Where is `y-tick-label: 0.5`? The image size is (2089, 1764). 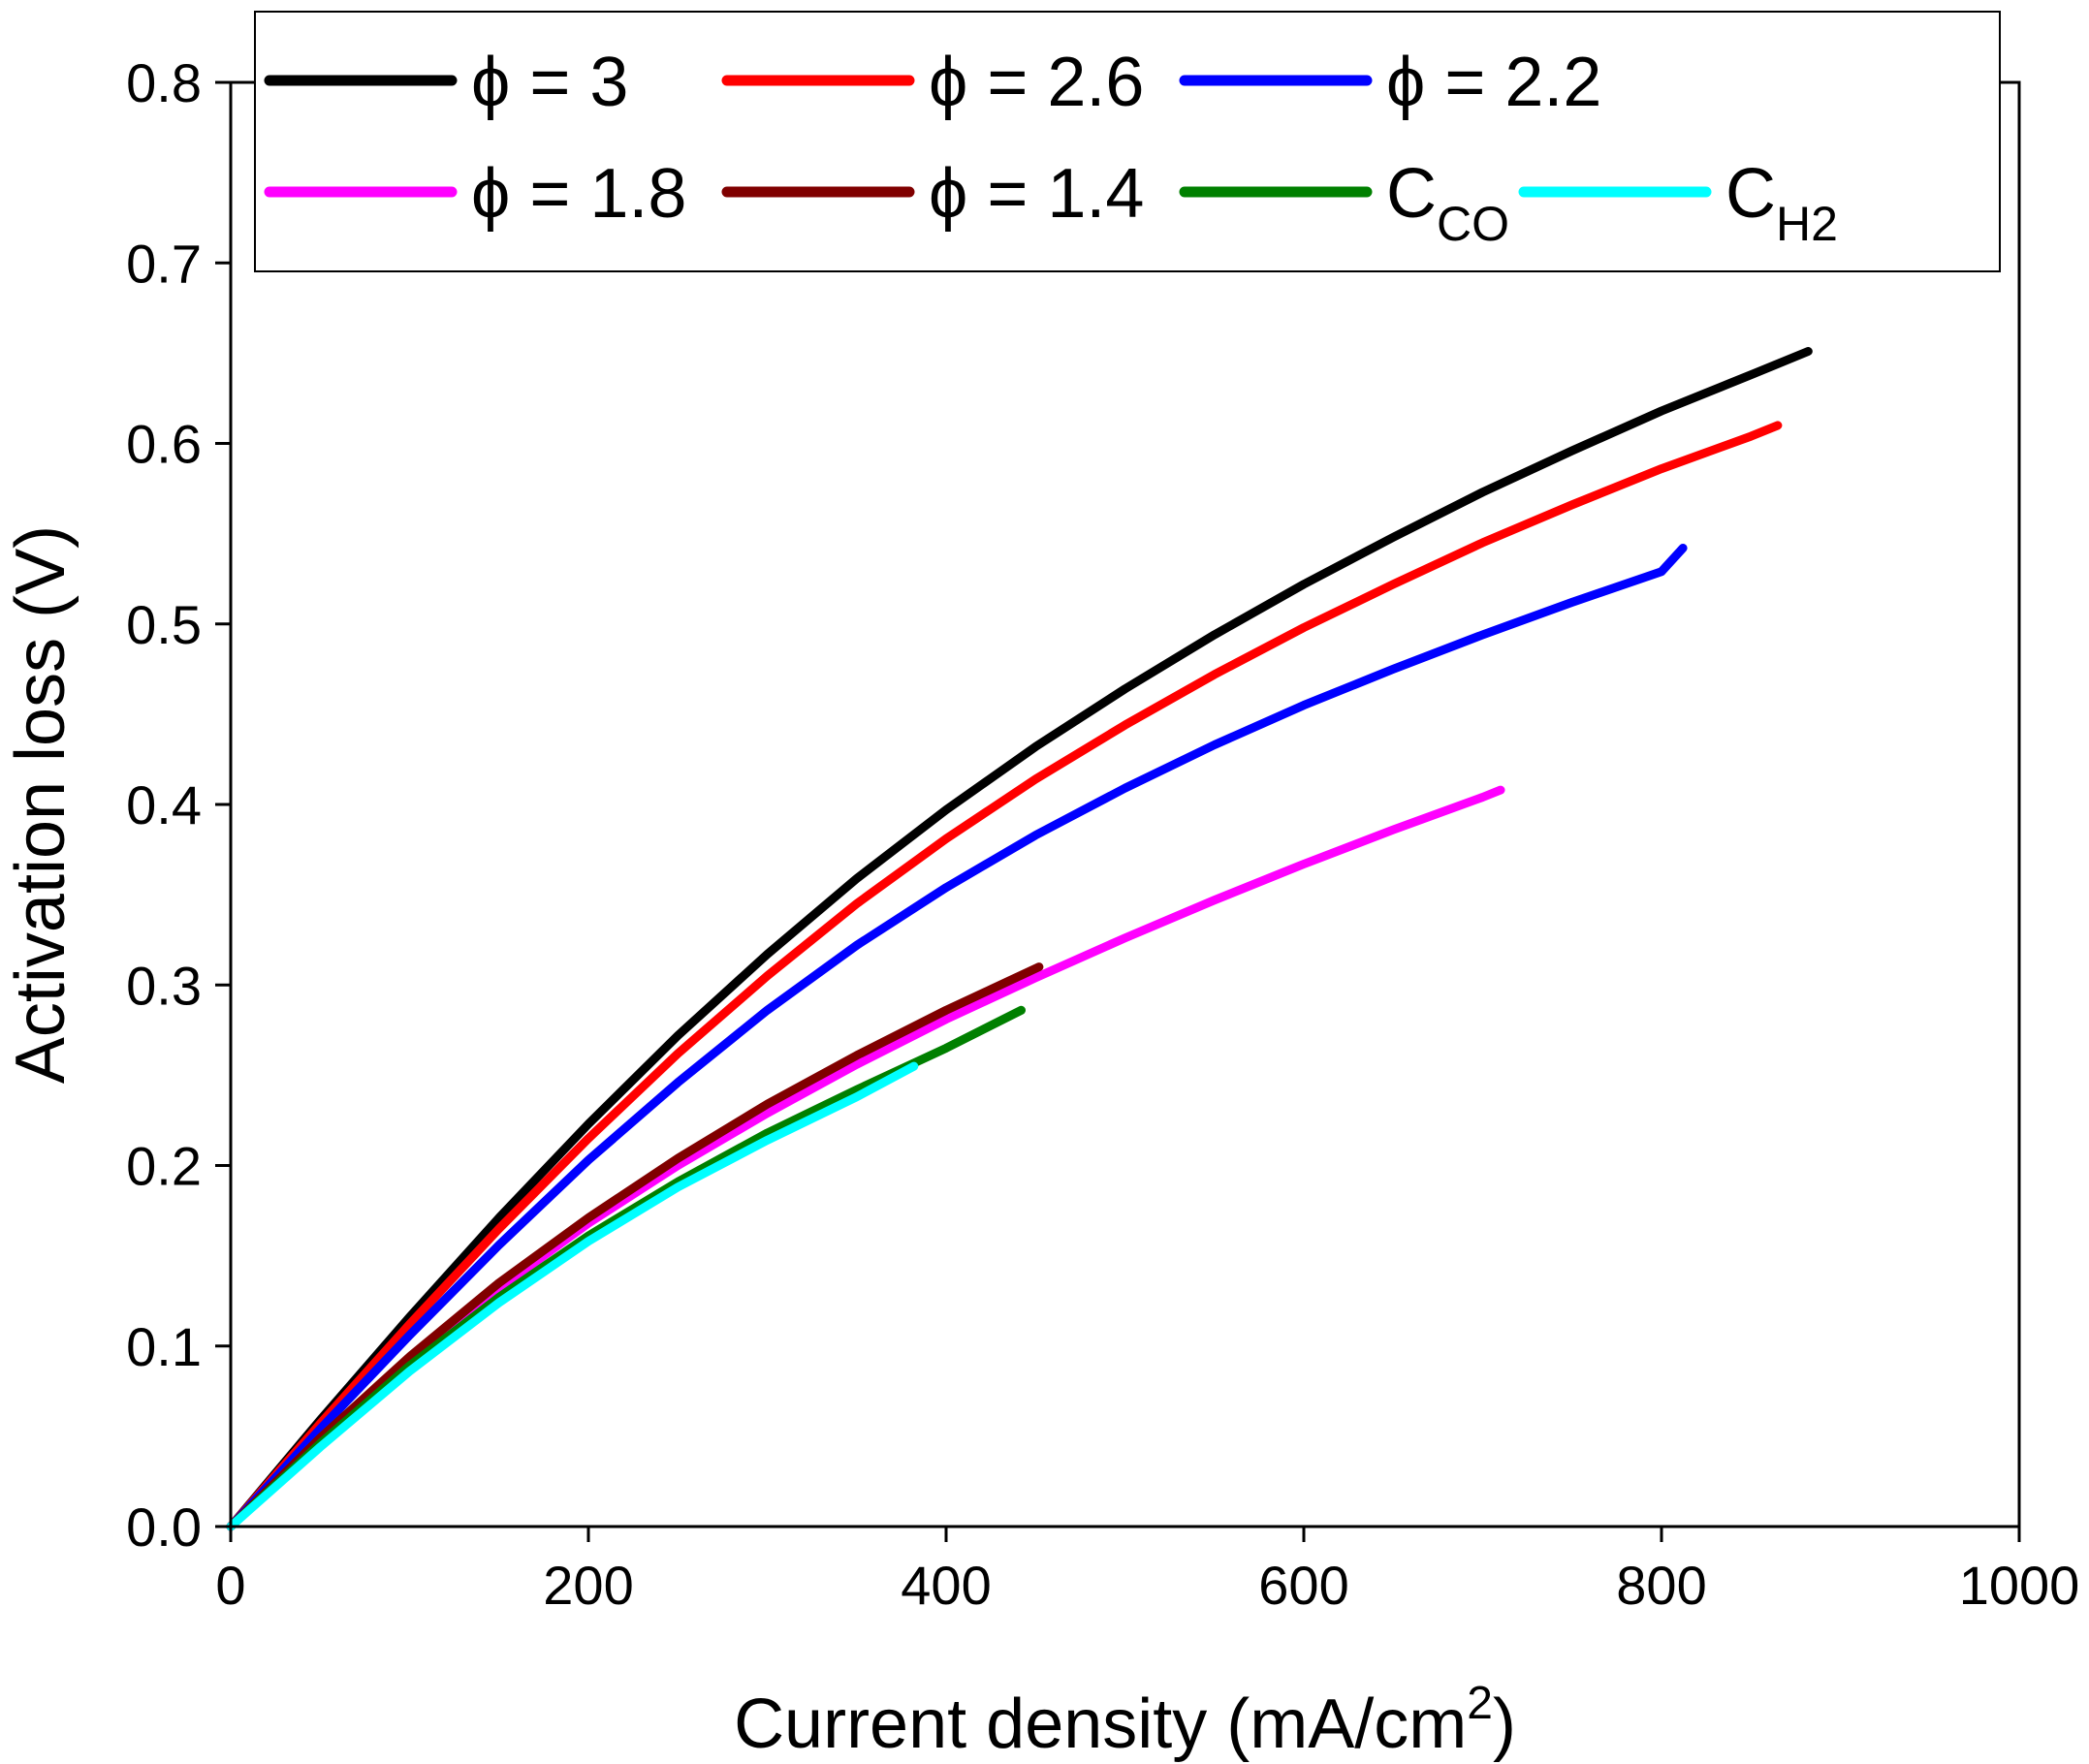
y-tick-label: 0.5 is located at coordinates (164, 624).